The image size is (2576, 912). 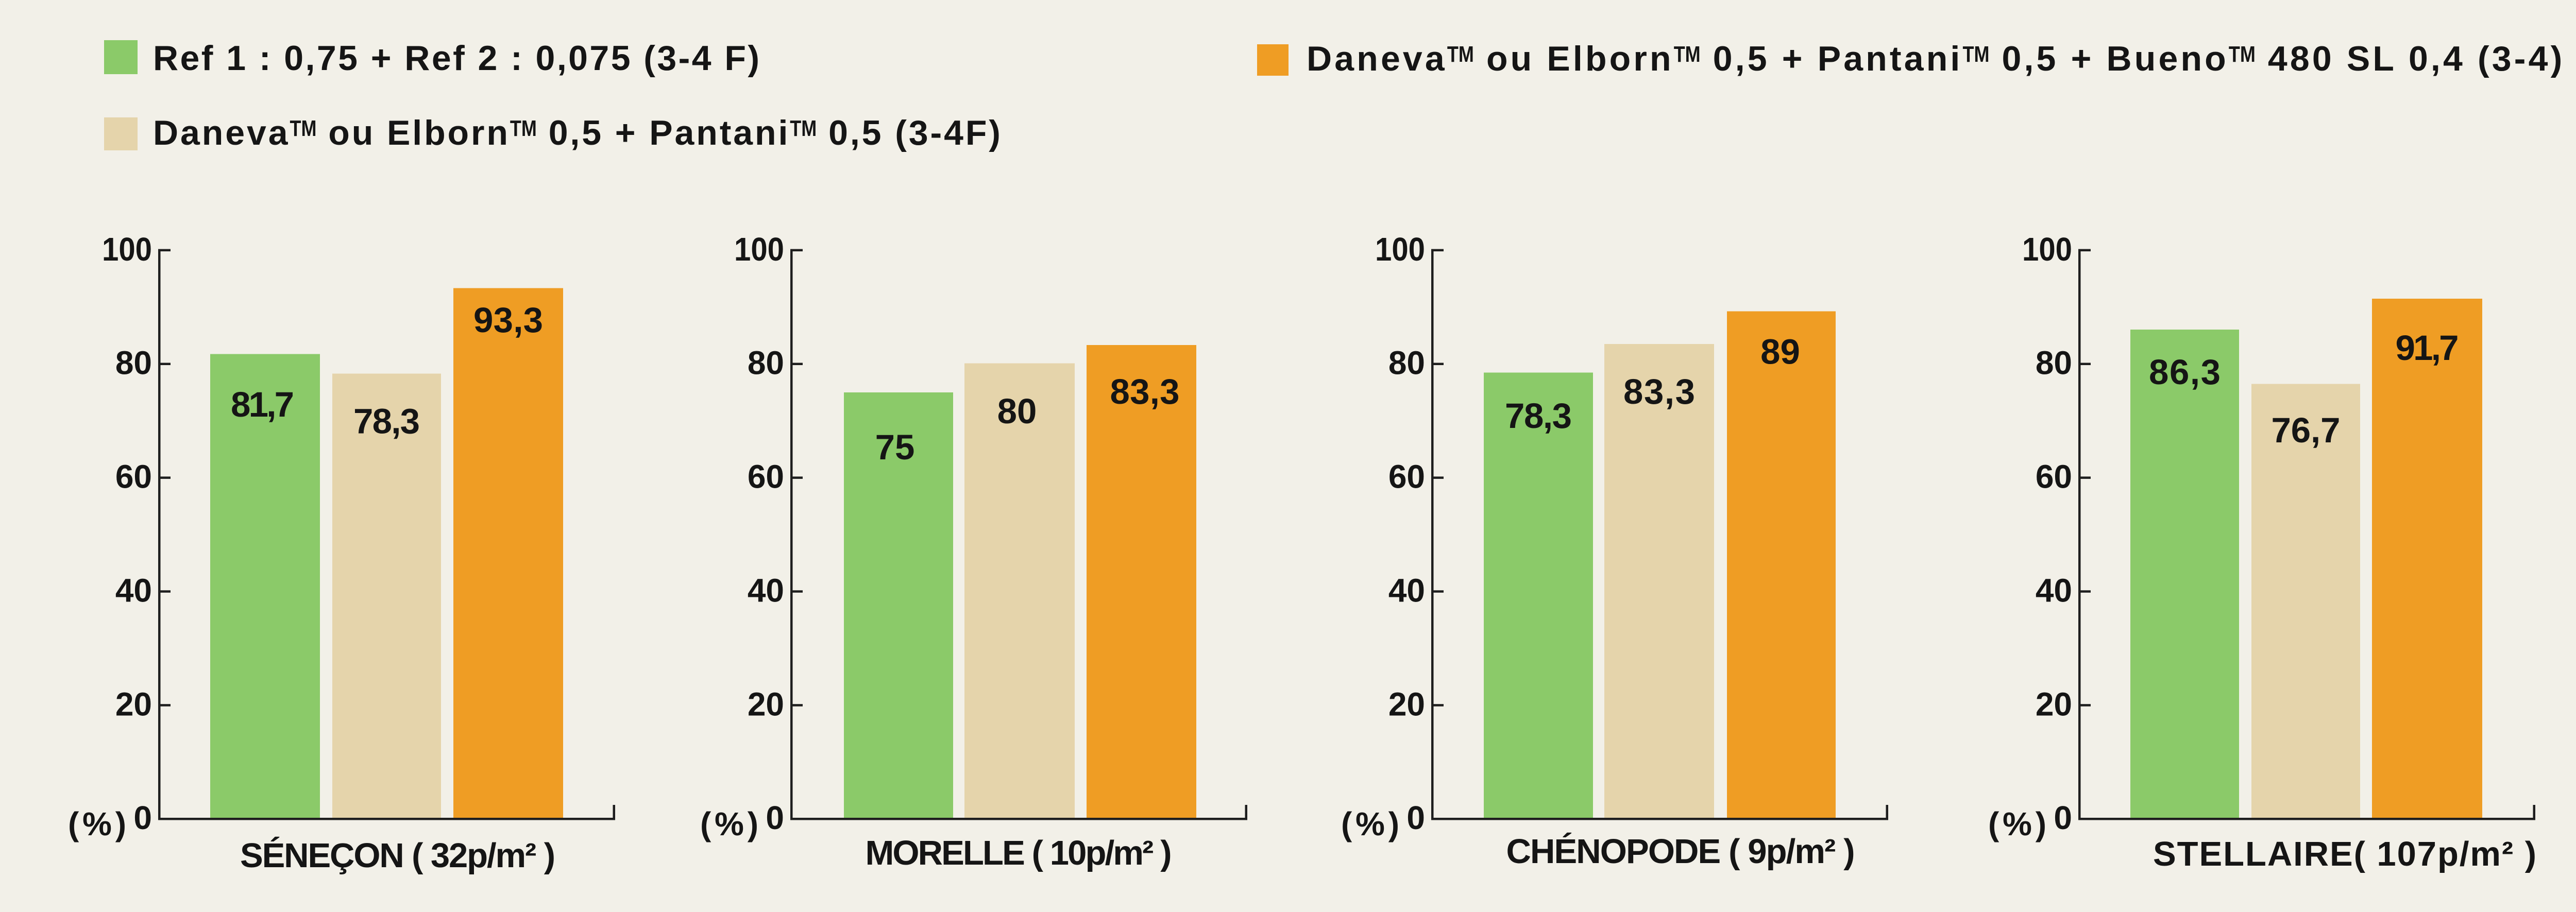 What do you see at coordinates (2306, 430) in the screenshot?
I see `svg-text: 76,7` at bounding box center [2306, 430].